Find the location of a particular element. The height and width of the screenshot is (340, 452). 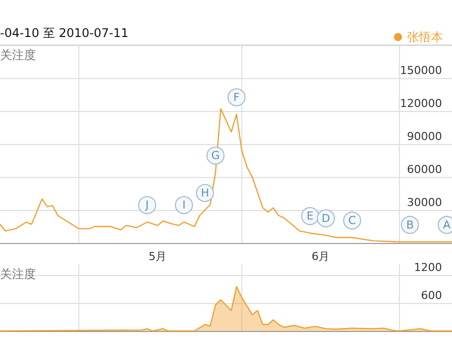

annotation: E is located at coordinates (310, 216).